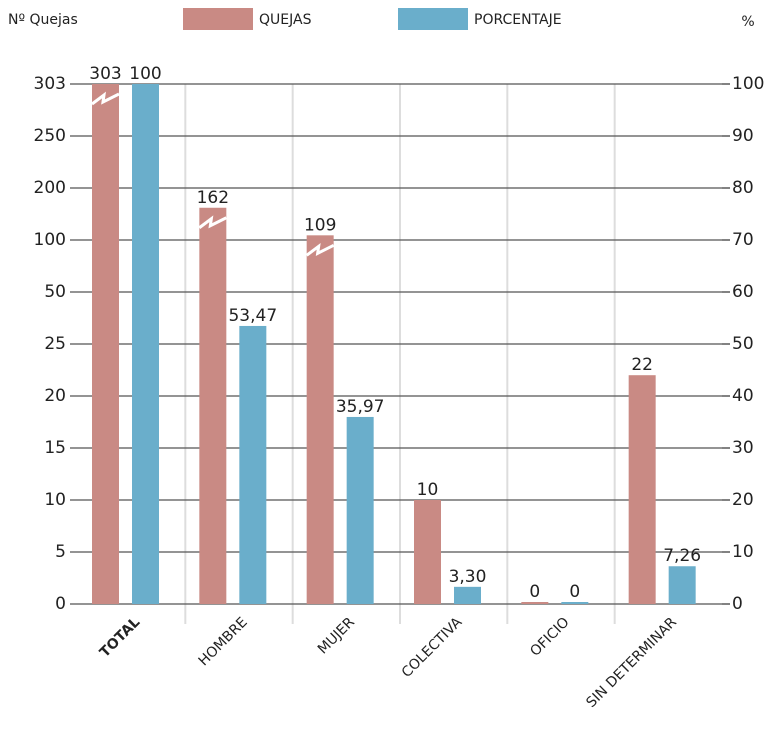 The image size is (776, 730). Describe the element at coordinates (743, 188) in the screenshot. I see `y2-tick-label: 80` at that location.